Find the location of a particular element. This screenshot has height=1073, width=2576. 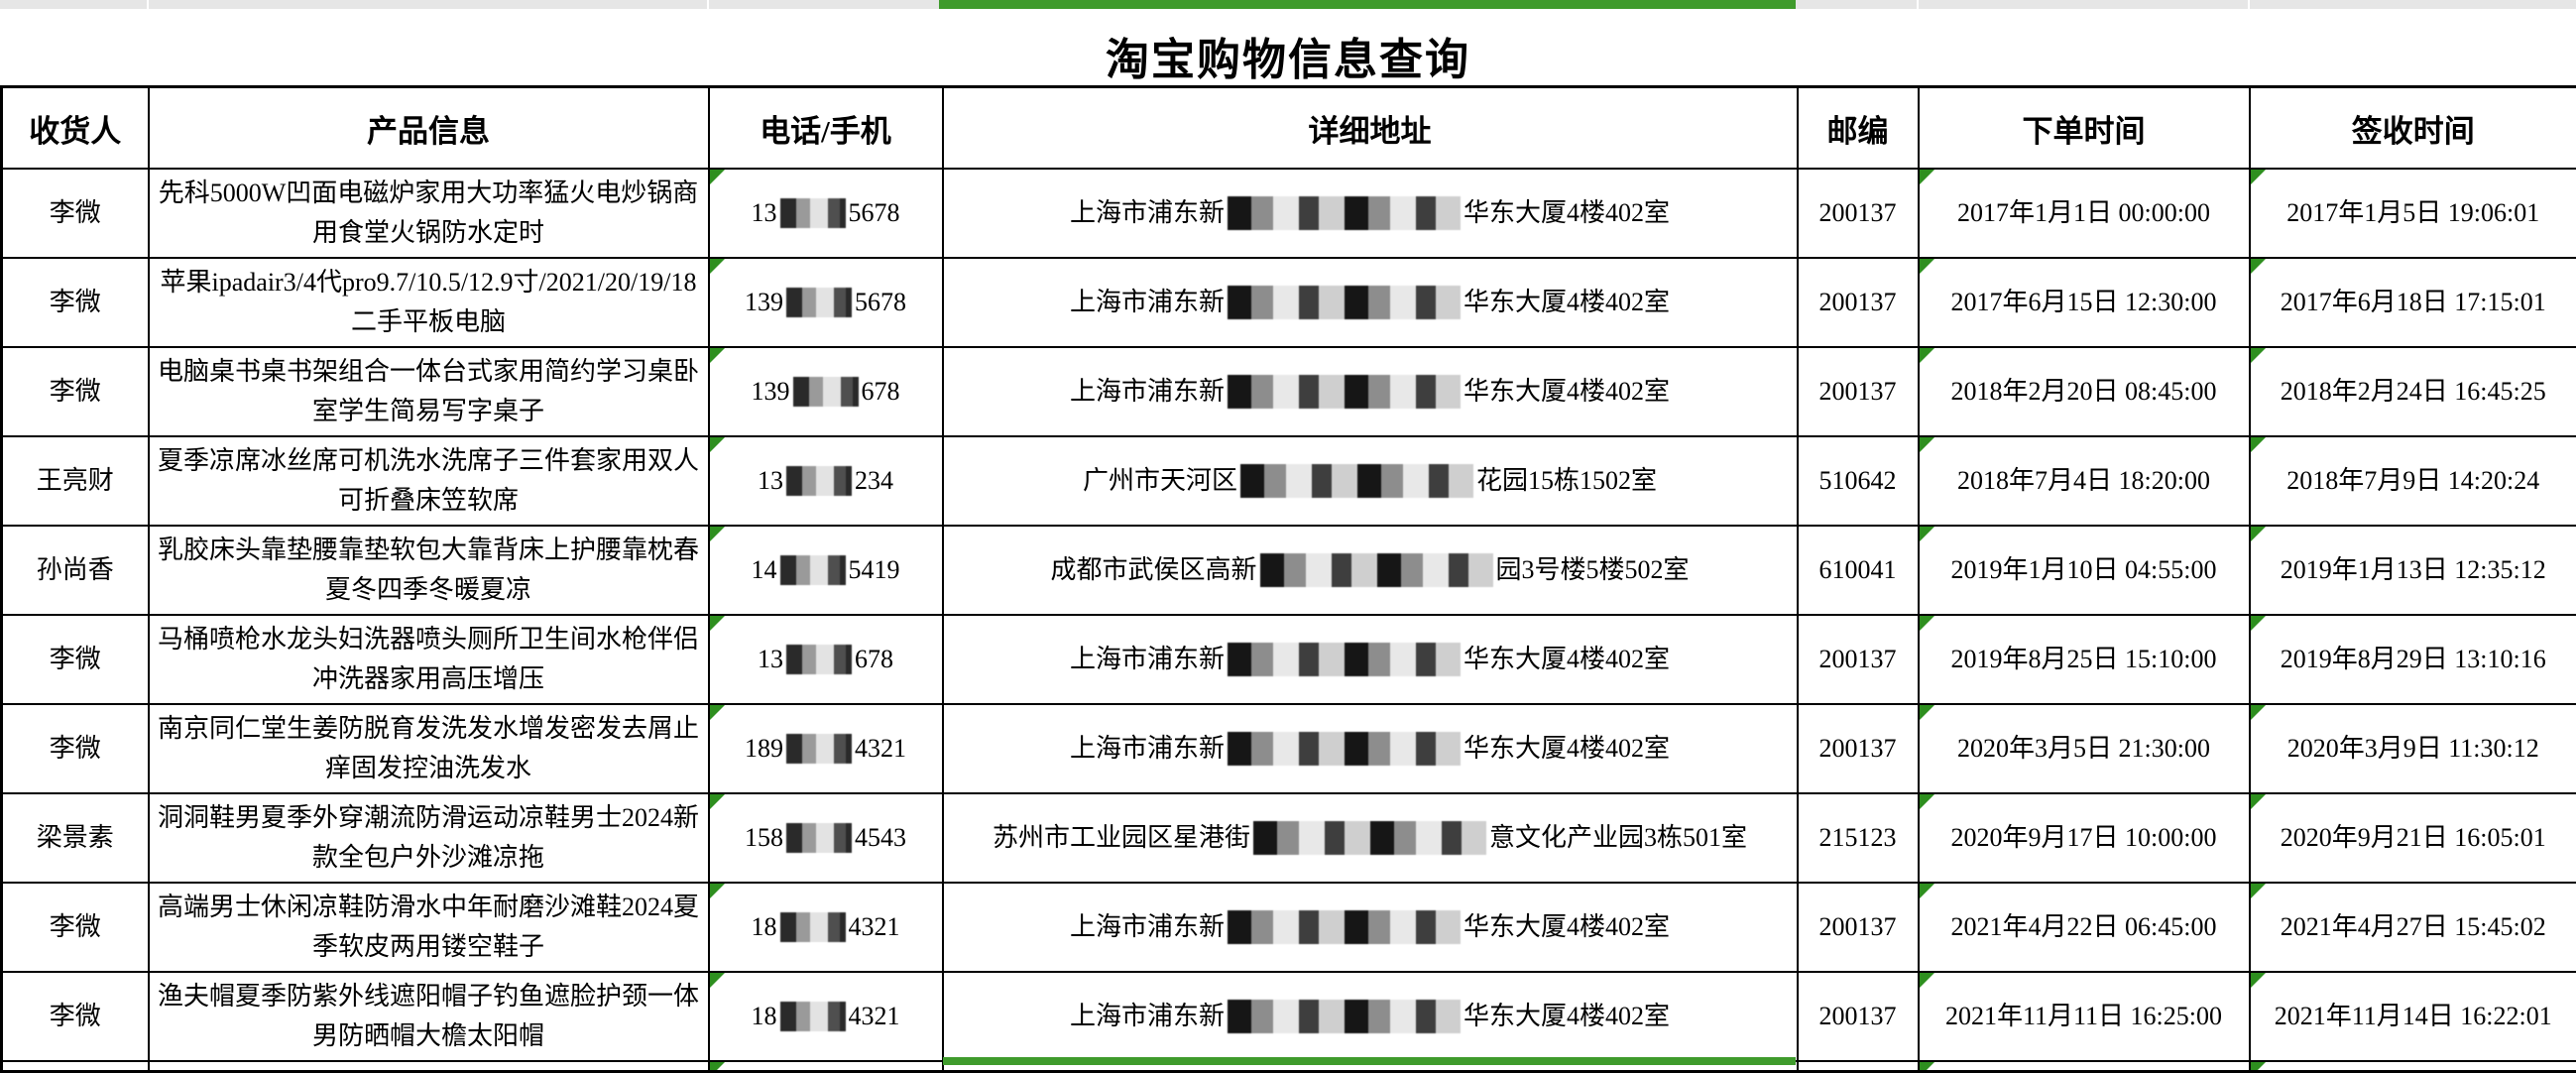

cell-order-time: 2021年4月22日 06:45:00 is located at coordinates (2084, 927).